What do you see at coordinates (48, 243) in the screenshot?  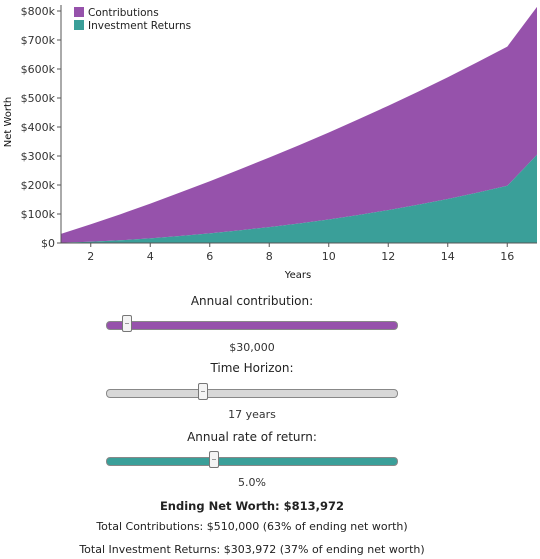 I see `y-tick-label: $0` at bounding box center [48, 243].